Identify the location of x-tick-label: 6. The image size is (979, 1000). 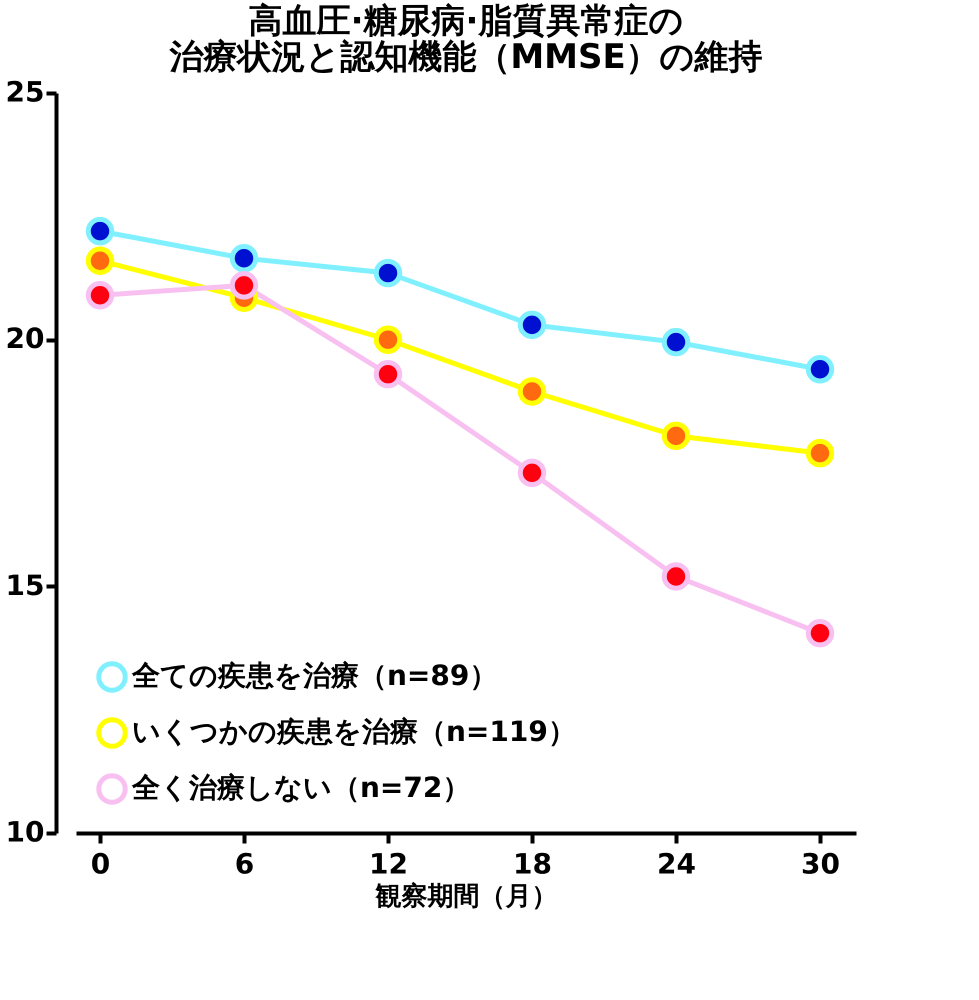
(244, 864).